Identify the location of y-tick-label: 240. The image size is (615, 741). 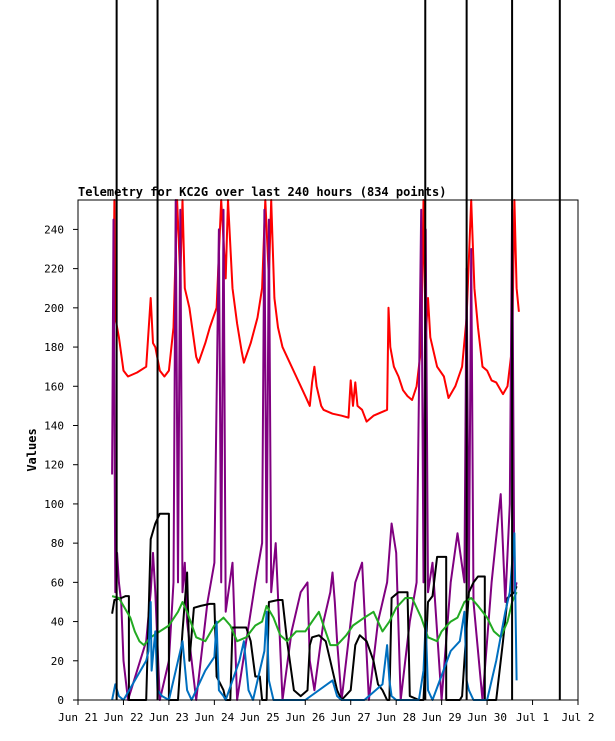
(54, 229).